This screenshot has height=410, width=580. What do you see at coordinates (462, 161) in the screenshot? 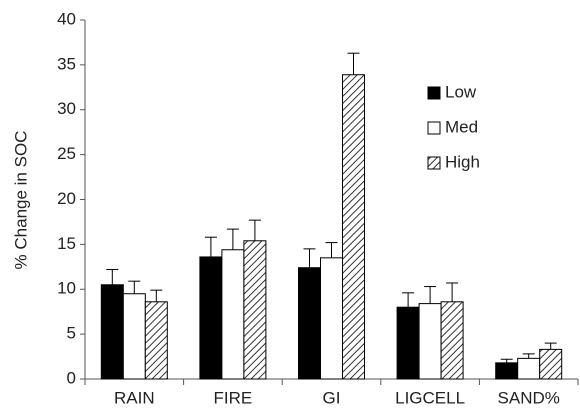
I see `legend-label: High` at bounding box center [462, 161].